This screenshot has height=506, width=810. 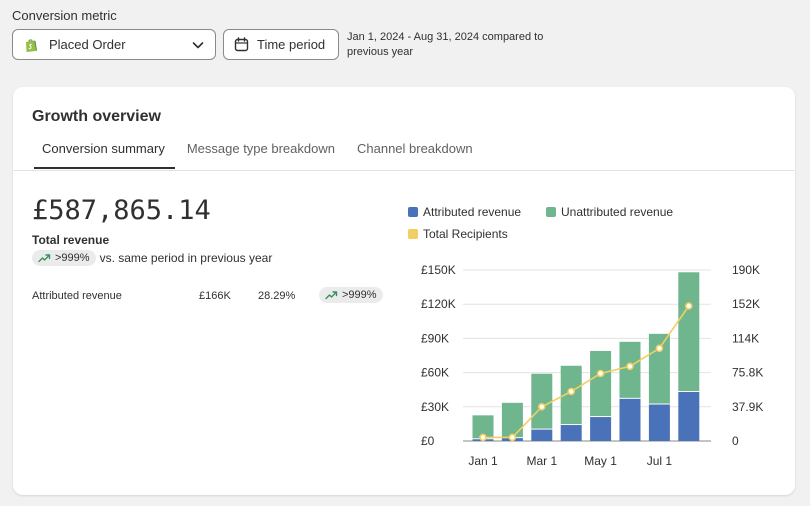 What do you see at coordinates (438, 304) in the screenshot?
I see `y-left-tick-label: £120K` at bounding box center [438, 304].